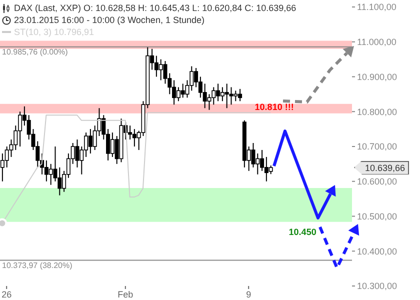 This screenshot has width=420, height=300. Describe the element at coordinates (377, 216) in the screenshot. I see `y-tick-label: 10.500,00` at that location.